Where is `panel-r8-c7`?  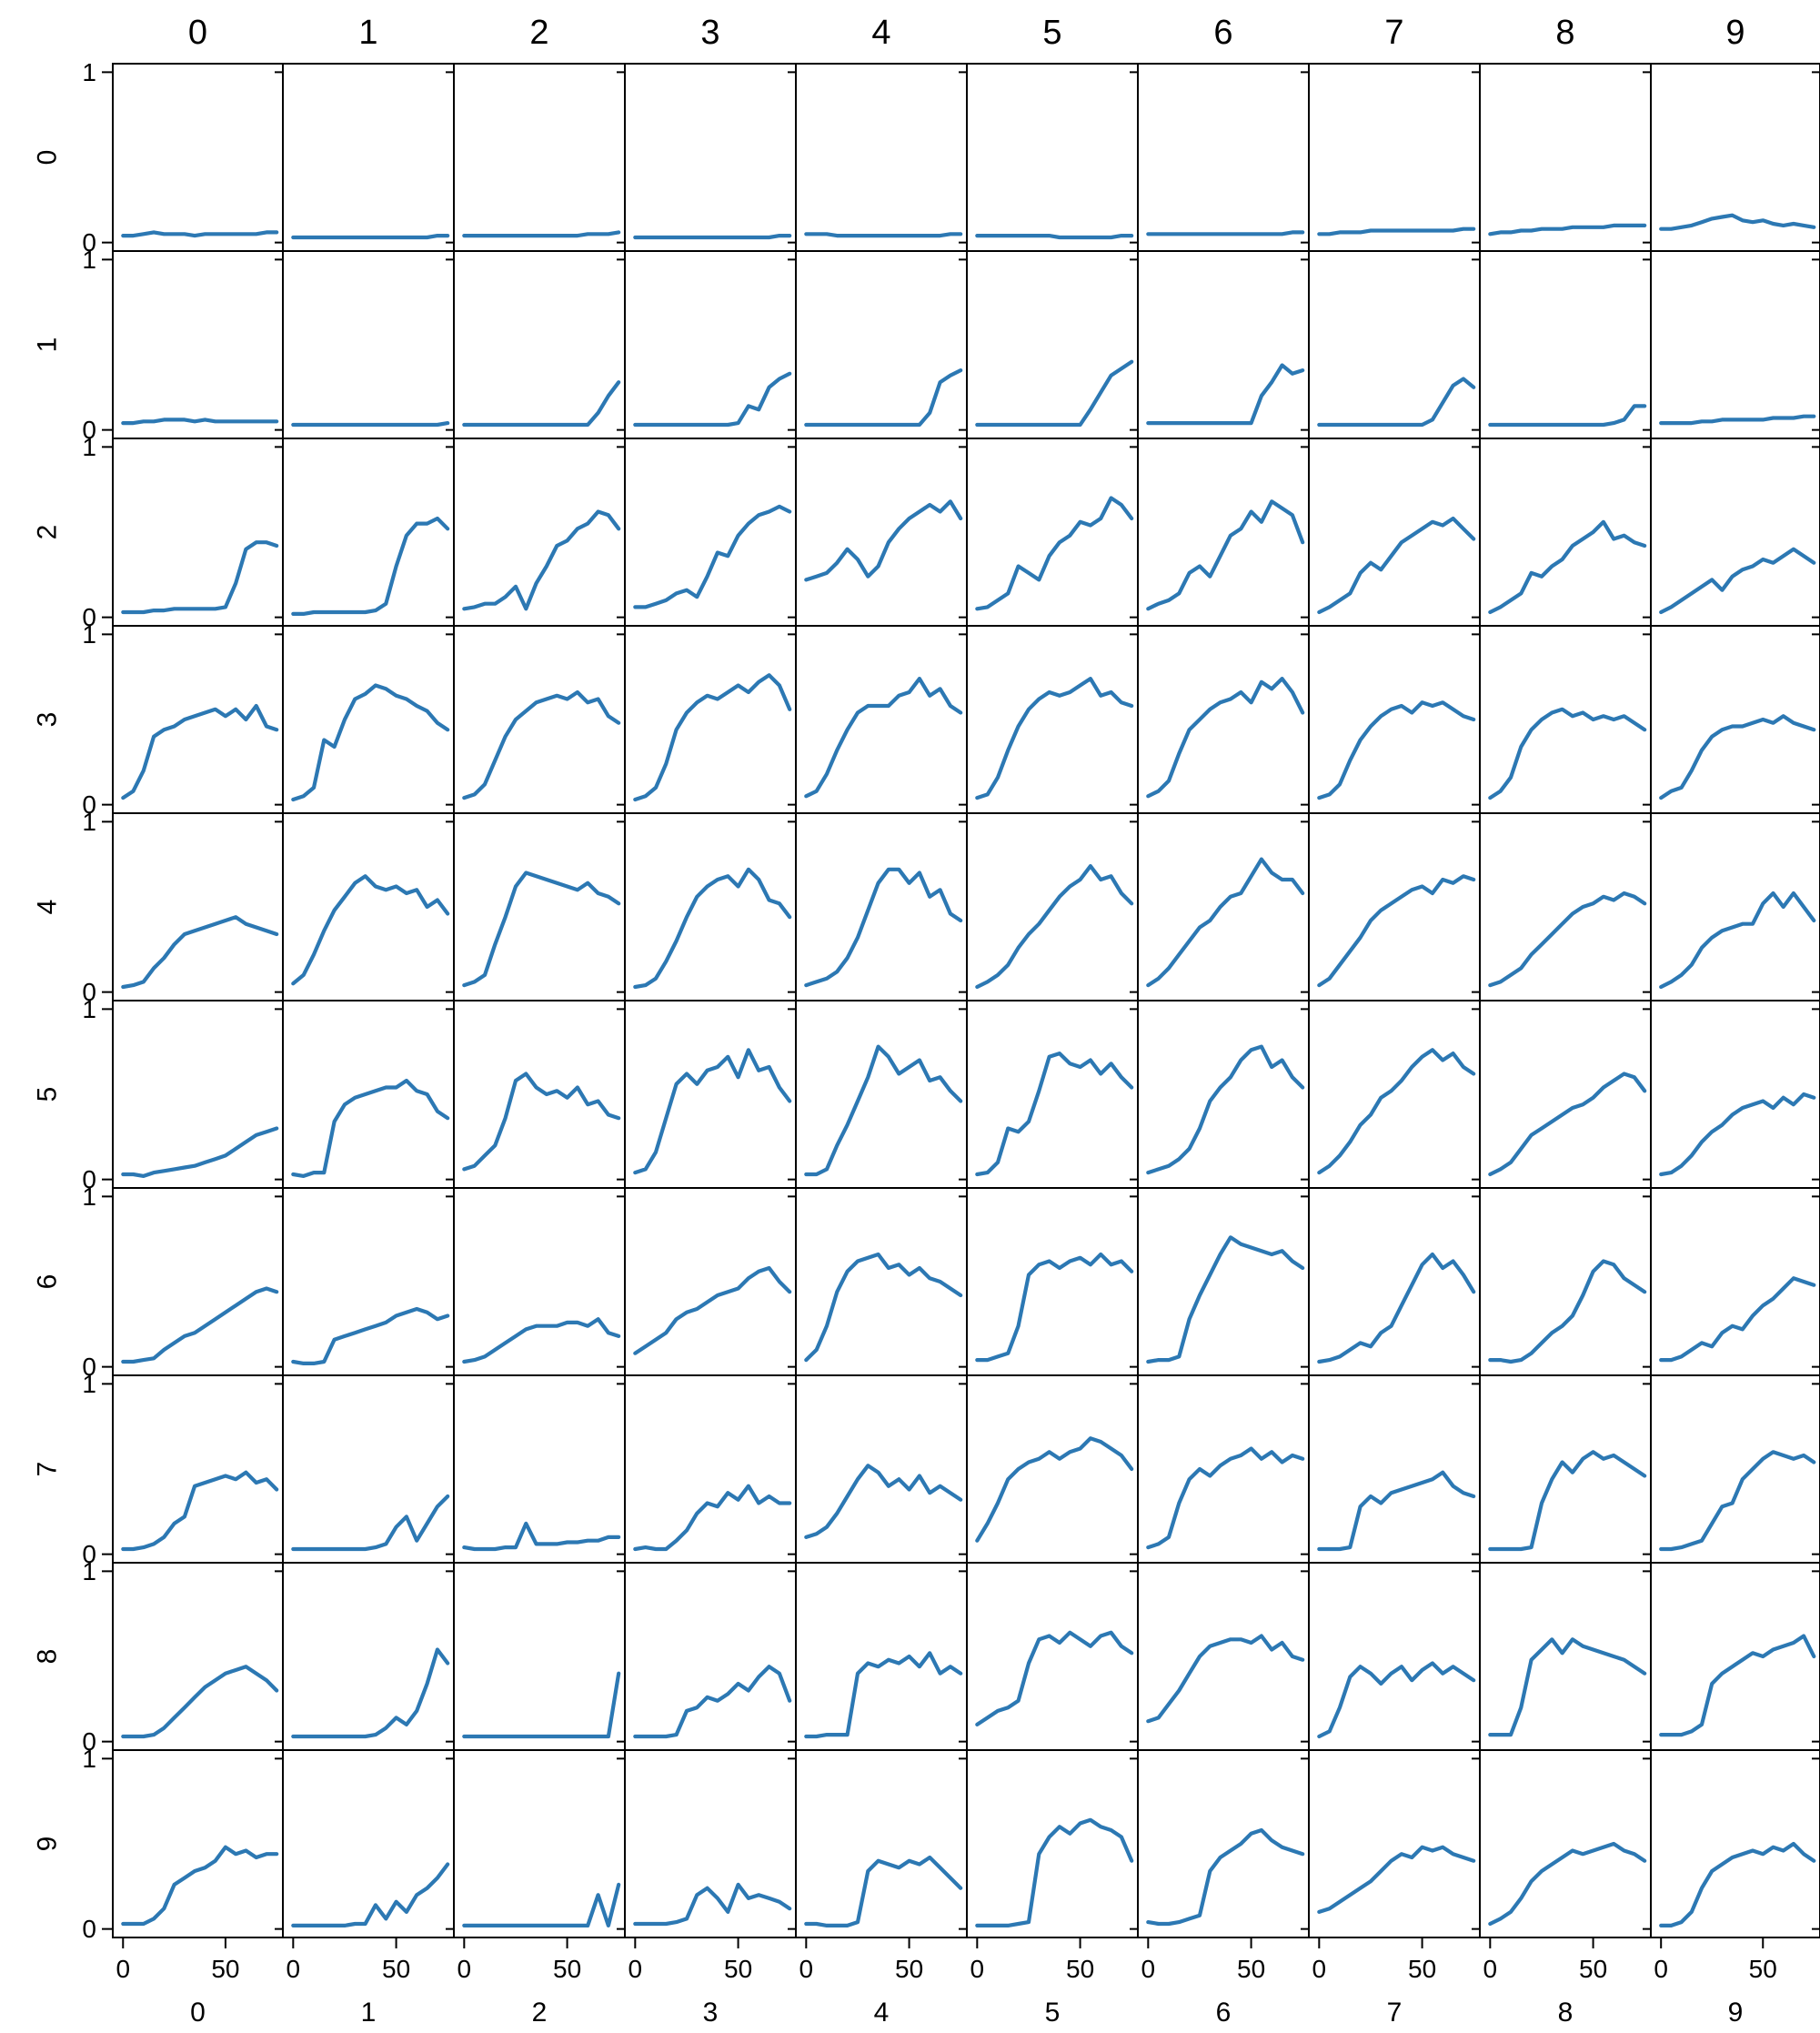 panel-r8-c7 is located at coordinates (1394, 1657).